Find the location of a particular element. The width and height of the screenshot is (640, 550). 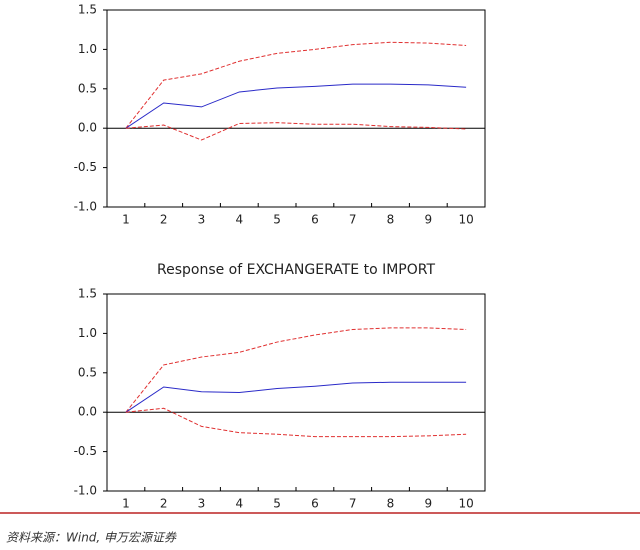

chart-title: Response of EXCHANGERATE to IMPORT is located at coordinates (296, 270).